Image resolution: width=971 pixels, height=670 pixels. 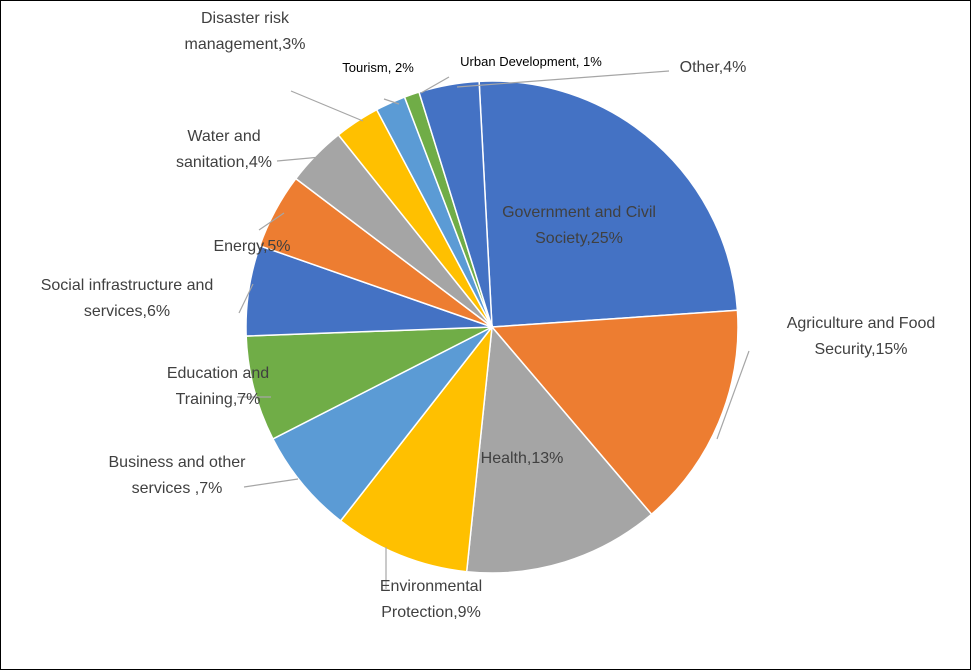 I want to click on slice-label-line: Urban Development, 1%, so click(x=531, y=61).